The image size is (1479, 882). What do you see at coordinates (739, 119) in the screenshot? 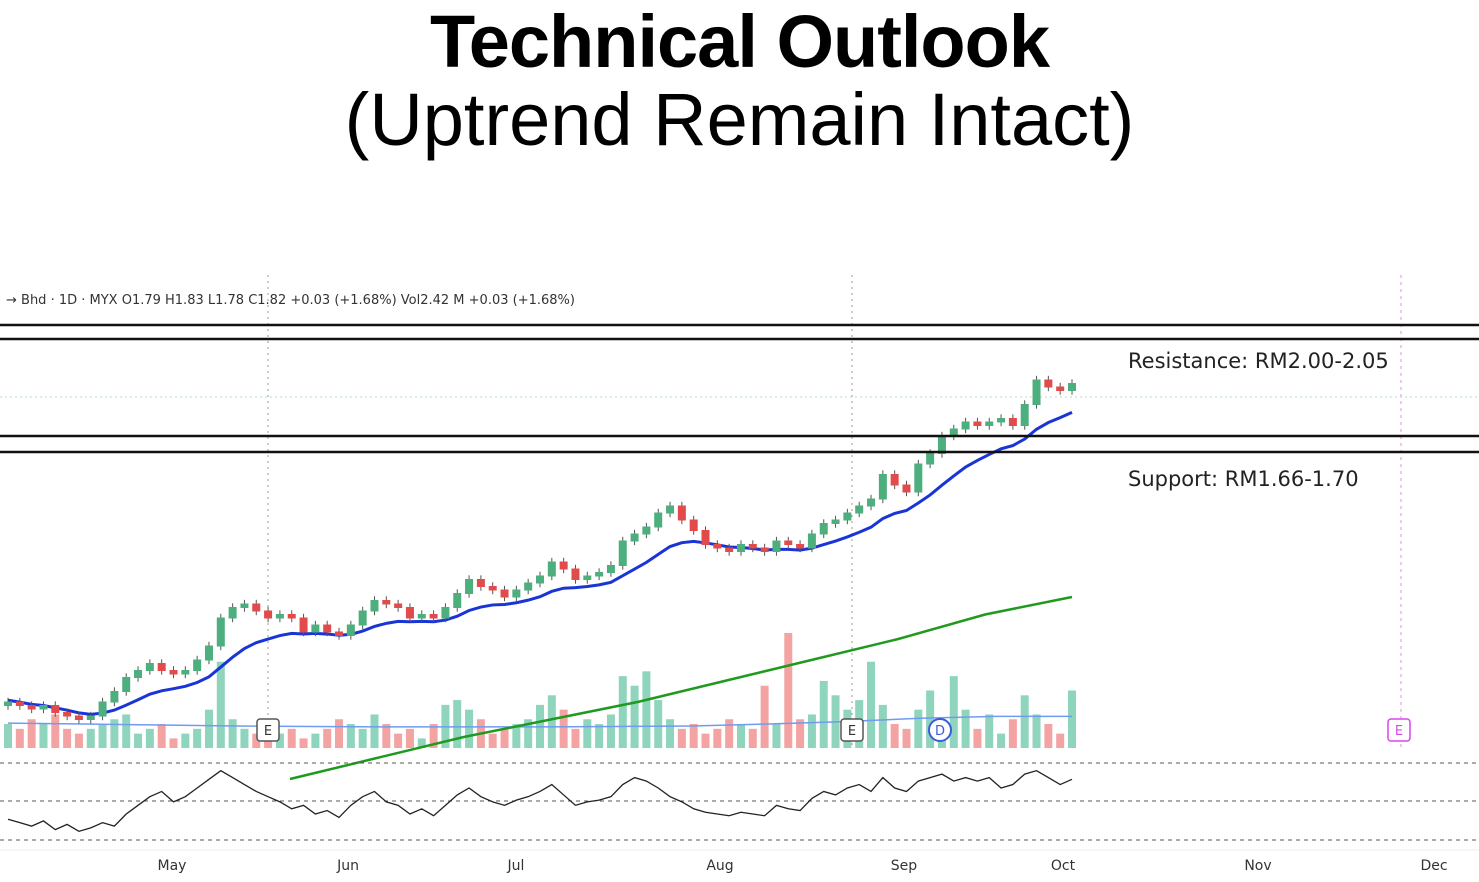
I see `page-subtitle: (Uptrend Remain Intact)` at bounding box center [739, 119].